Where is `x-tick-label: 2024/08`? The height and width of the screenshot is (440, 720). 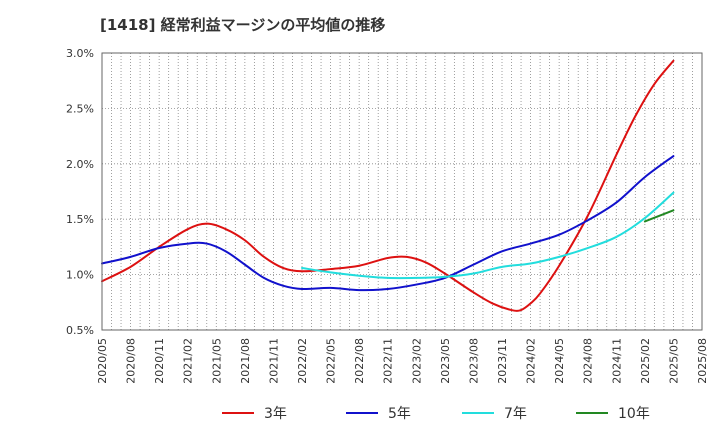 x-tick-label: 2024/08 is located at coordinates (588, 361).